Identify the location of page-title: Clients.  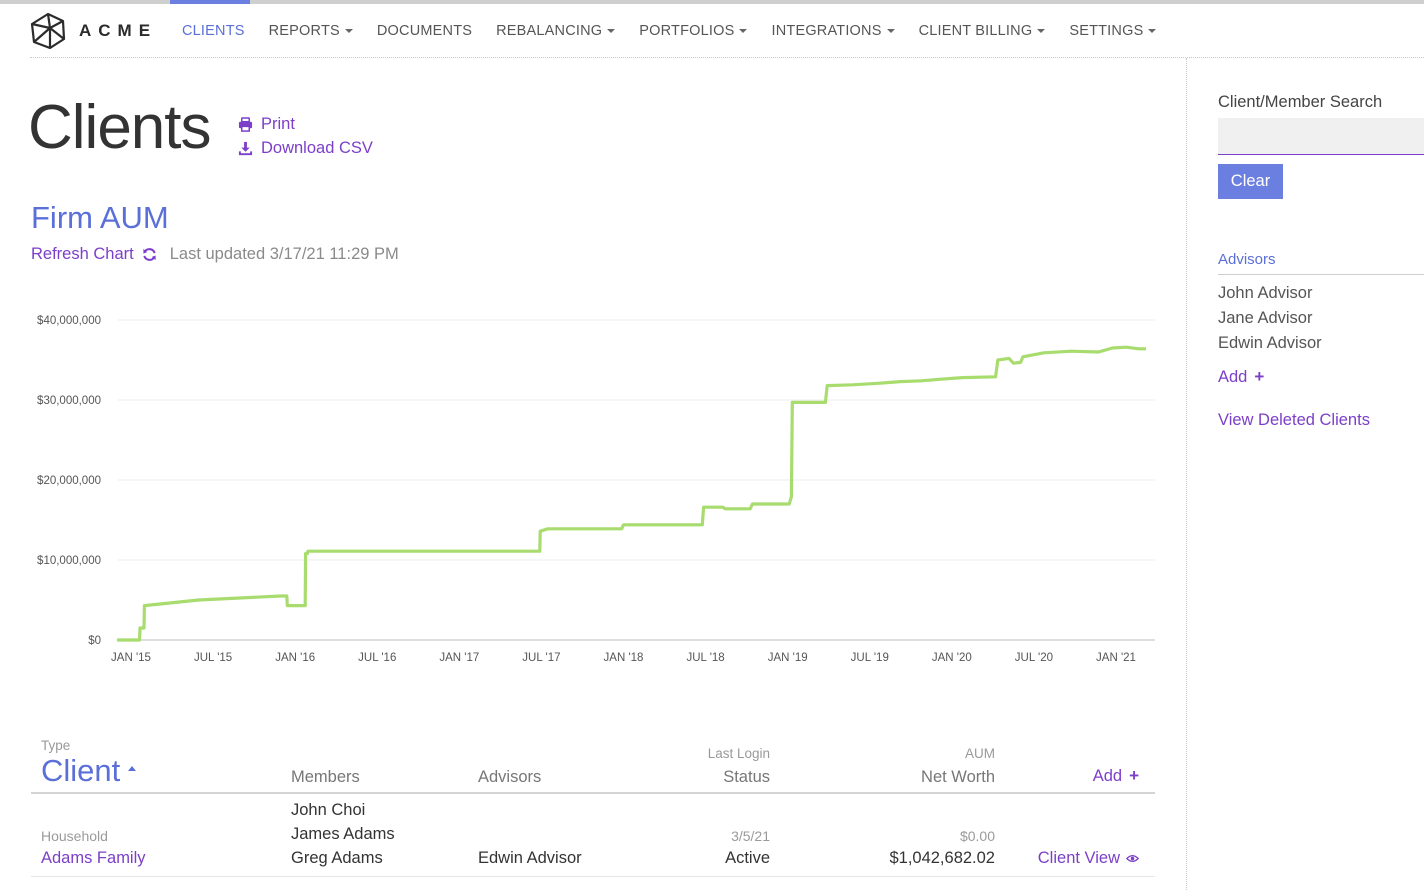
(120, 127).